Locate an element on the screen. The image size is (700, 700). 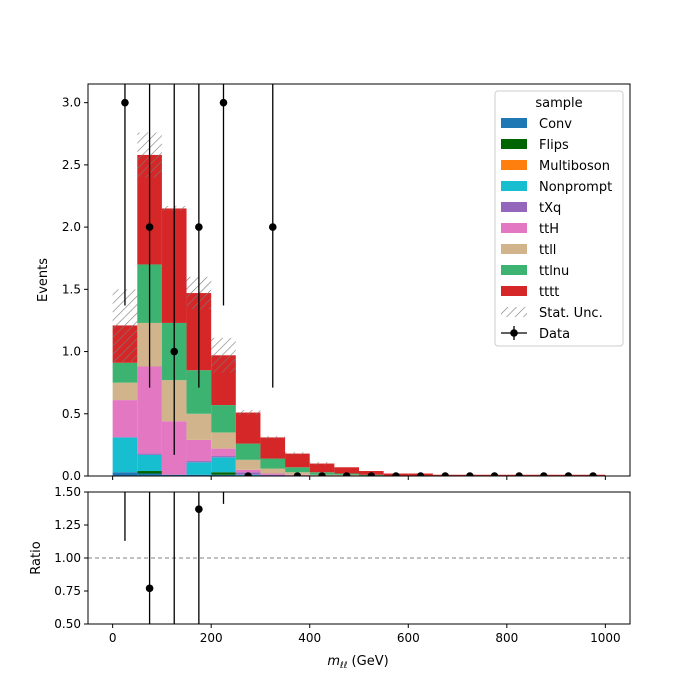
ratio-x-axis: 0 200 400 600 800 1000 is located at coordinates (365, 634).